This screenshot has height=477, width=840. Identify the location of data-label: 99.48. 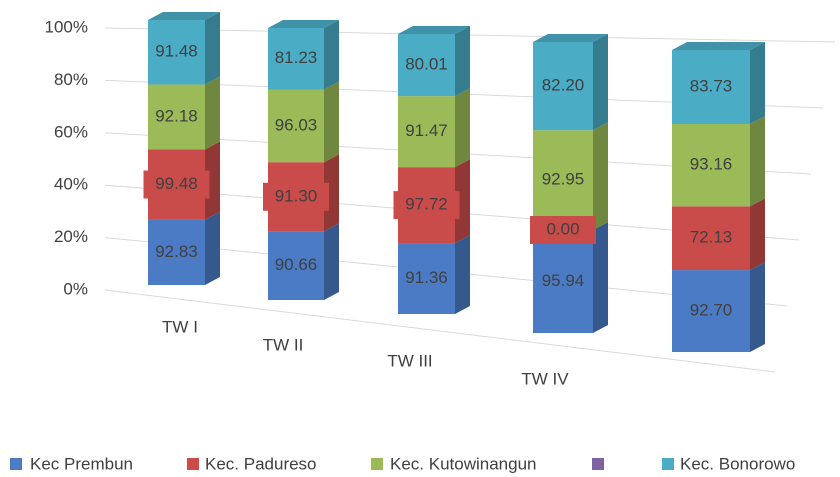
(176, 183).